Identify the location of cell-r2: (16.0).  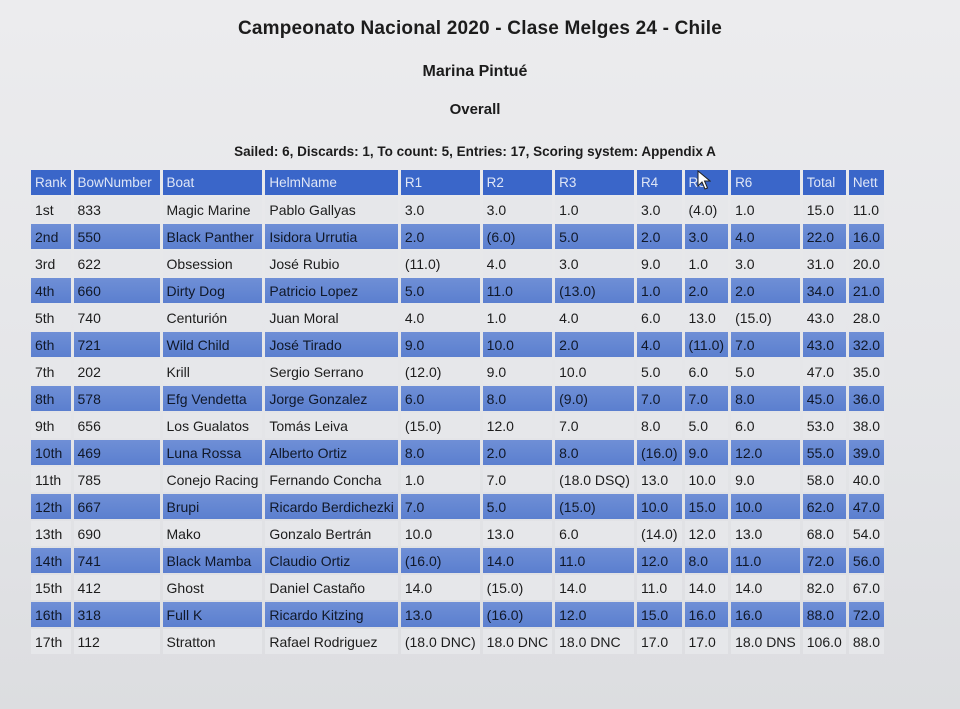
(517, 614).